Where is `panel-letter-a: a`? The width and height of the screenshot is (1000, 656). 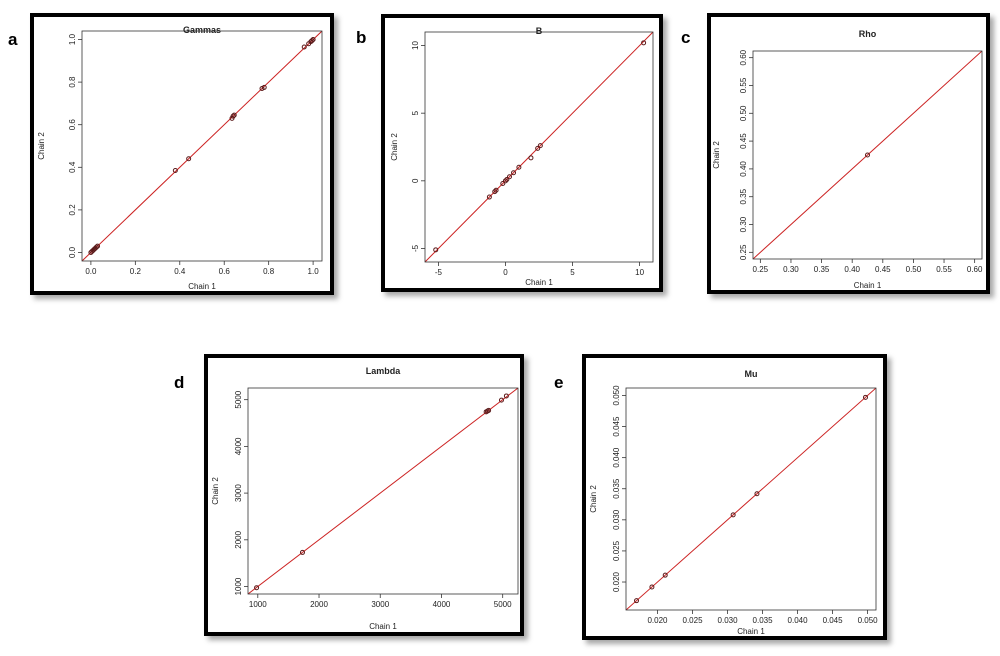 panel-letter-a: a is located at coordinates (13, 39).